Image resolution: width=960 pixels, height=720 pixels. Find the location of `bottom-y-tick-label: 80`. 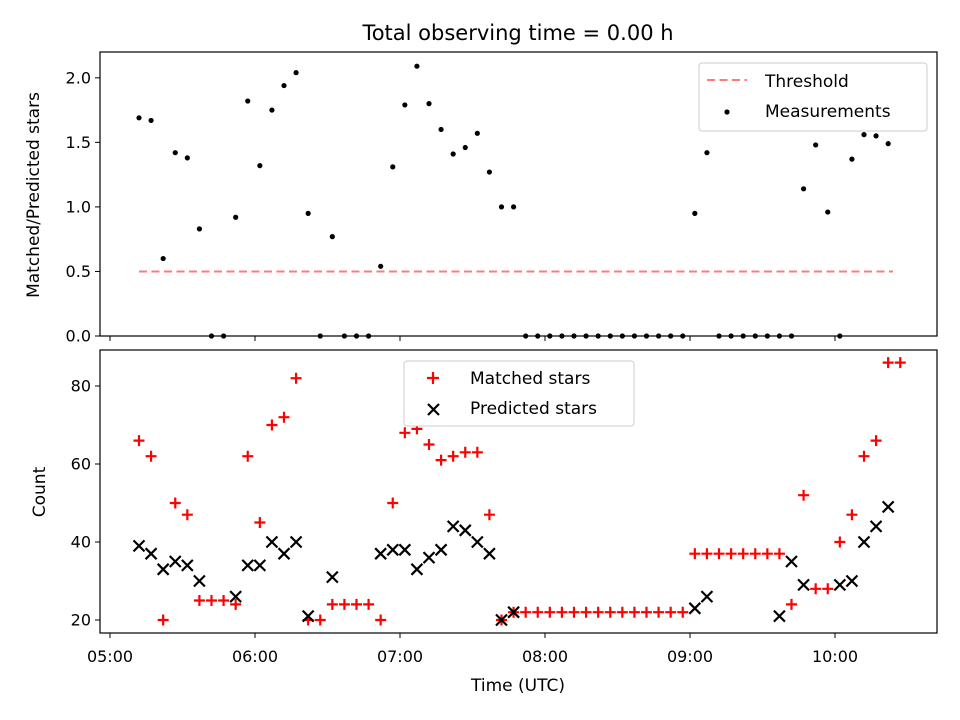

bottom-y-tick-label: 80 is located at coordinates (81, 386).